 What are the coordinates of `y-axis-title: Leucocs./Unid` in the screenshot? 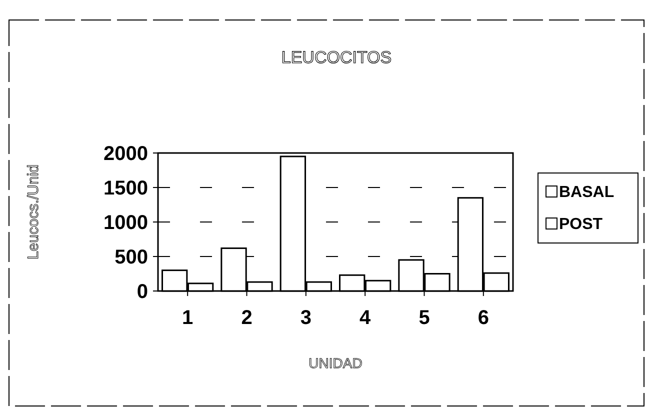 It's located at (33, 212).